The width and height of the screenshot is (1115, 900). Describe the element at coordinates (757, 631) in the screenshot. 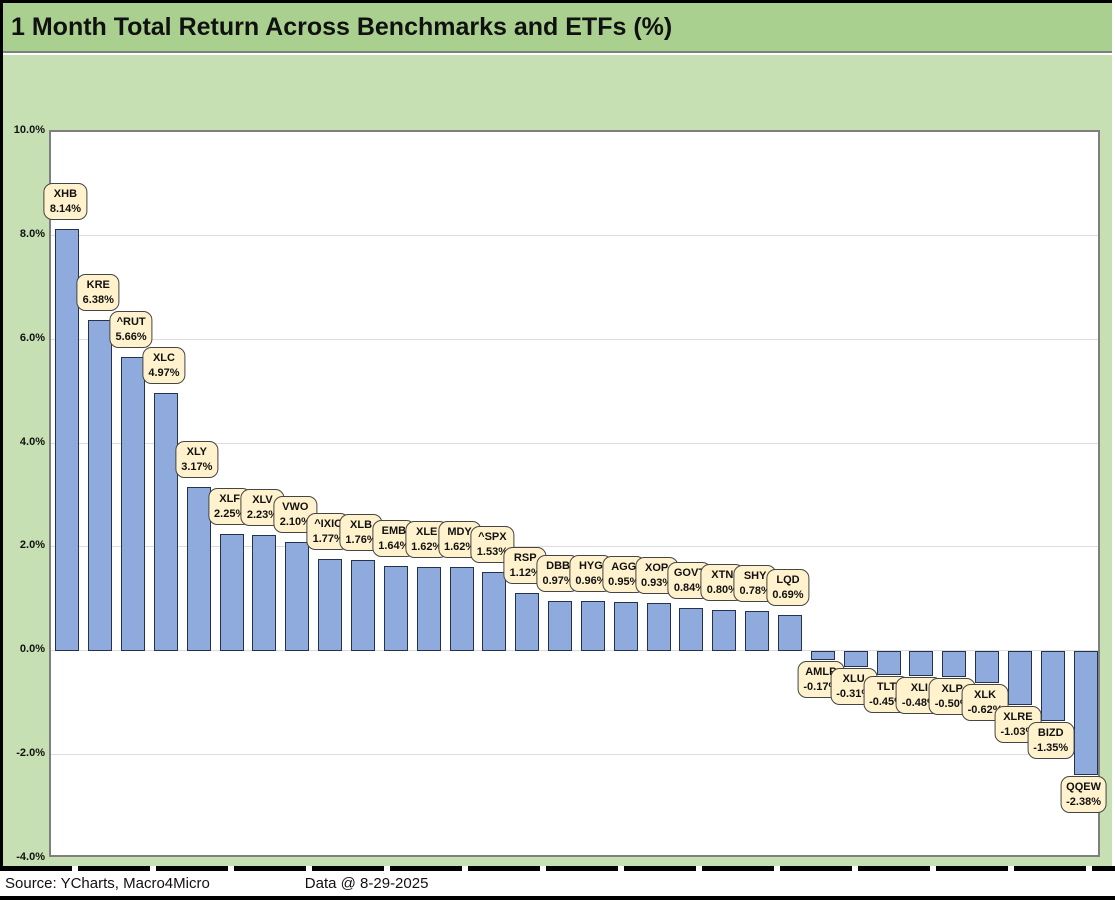

I see `bar-shy` at that location.